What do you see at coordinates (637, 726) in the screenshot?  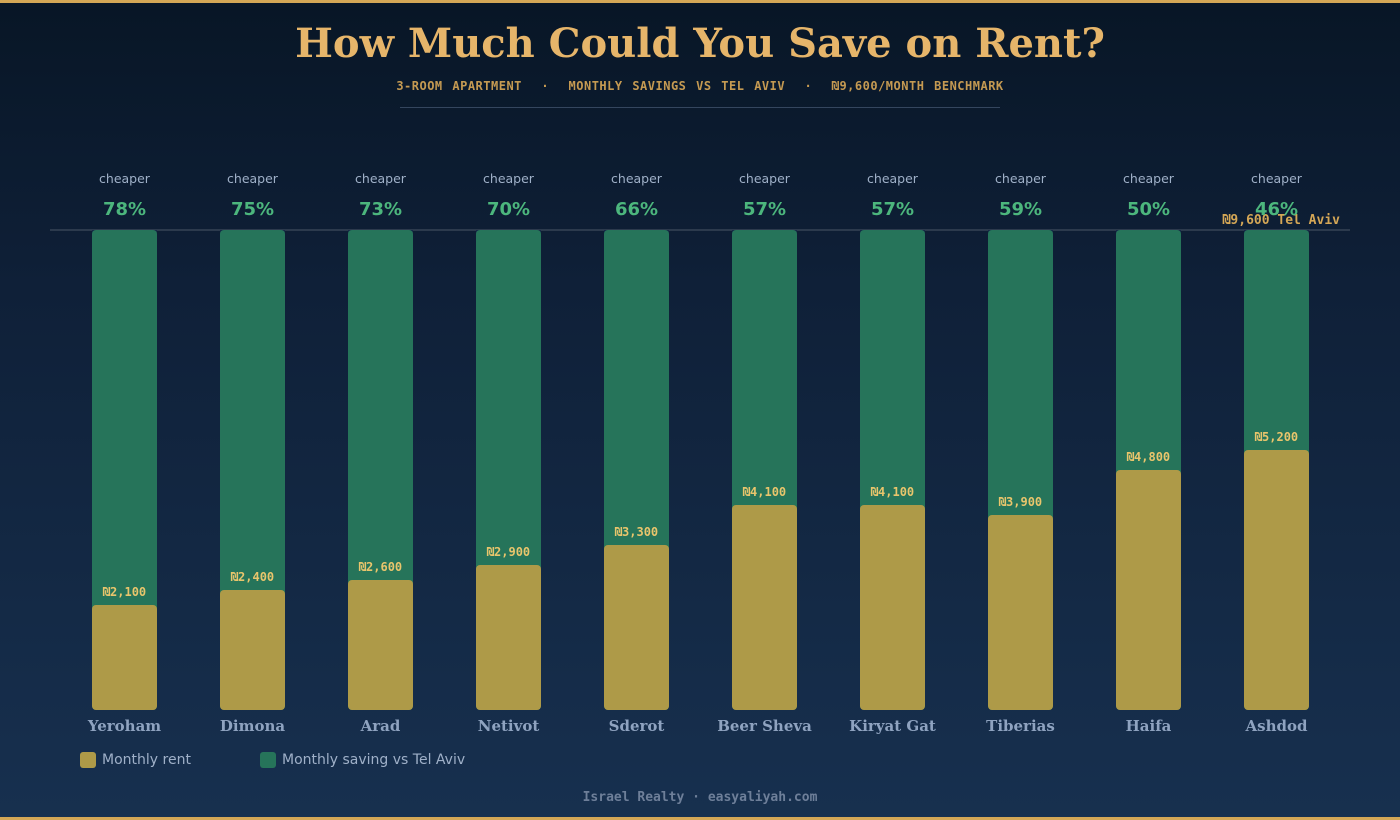 I see `x-tick-label: Sderot` at bounding box center [637, 726].